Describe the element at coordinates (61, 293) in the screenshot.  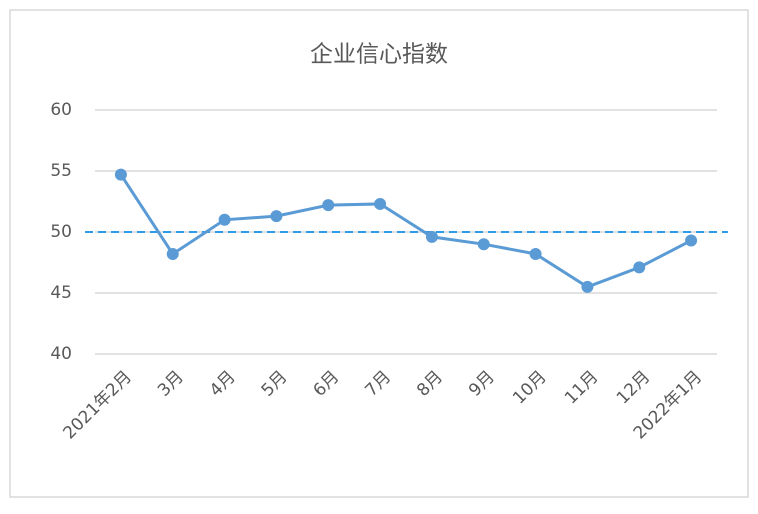
I see `y-tick-label: 45` at that location.